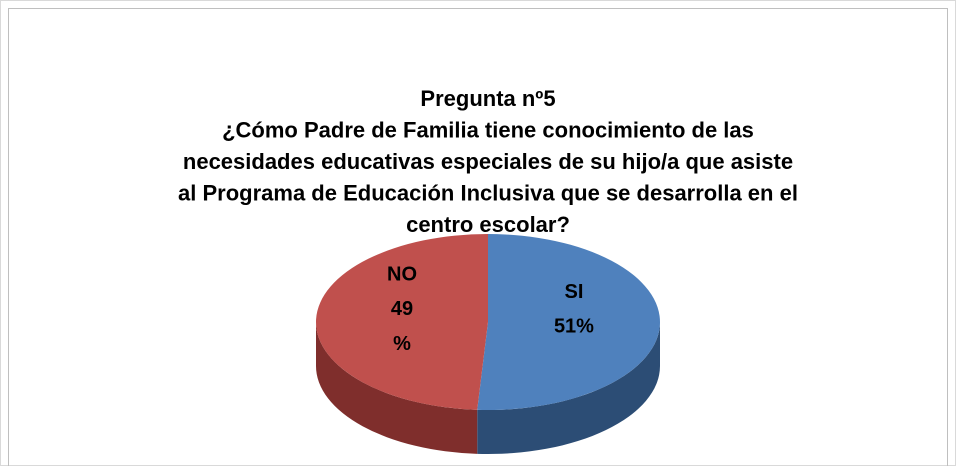 The image size is (956, 466). What do you see at coordinates (402, 344) in the screenshot?
I see `value-label-part: %` at bounding box center [402, 344].